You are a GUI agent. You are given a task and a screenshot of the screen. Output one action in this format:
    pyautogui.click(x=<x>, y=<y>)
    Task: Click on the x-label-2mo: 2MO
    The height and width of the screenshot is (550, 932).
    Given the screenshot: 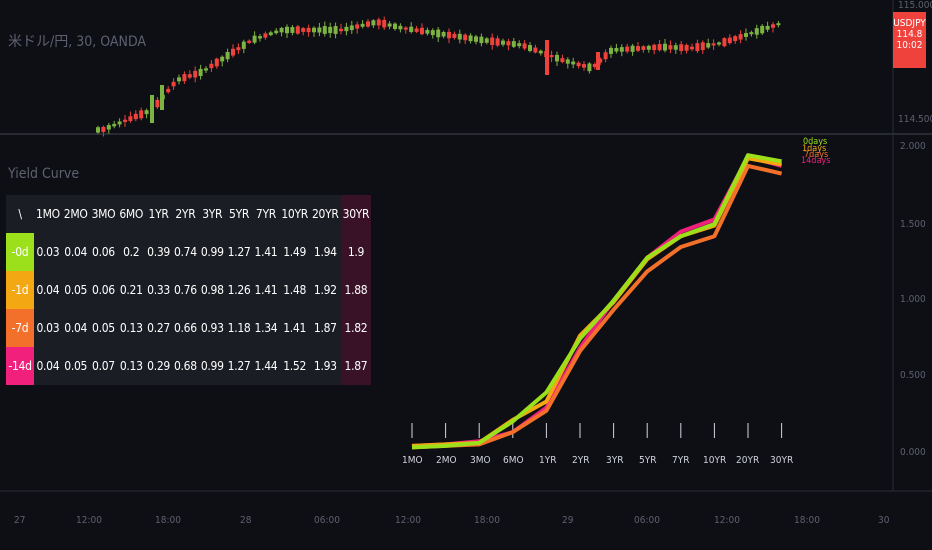 What is the action you would take?
    pyautogui.click(x=446, y=460)
    